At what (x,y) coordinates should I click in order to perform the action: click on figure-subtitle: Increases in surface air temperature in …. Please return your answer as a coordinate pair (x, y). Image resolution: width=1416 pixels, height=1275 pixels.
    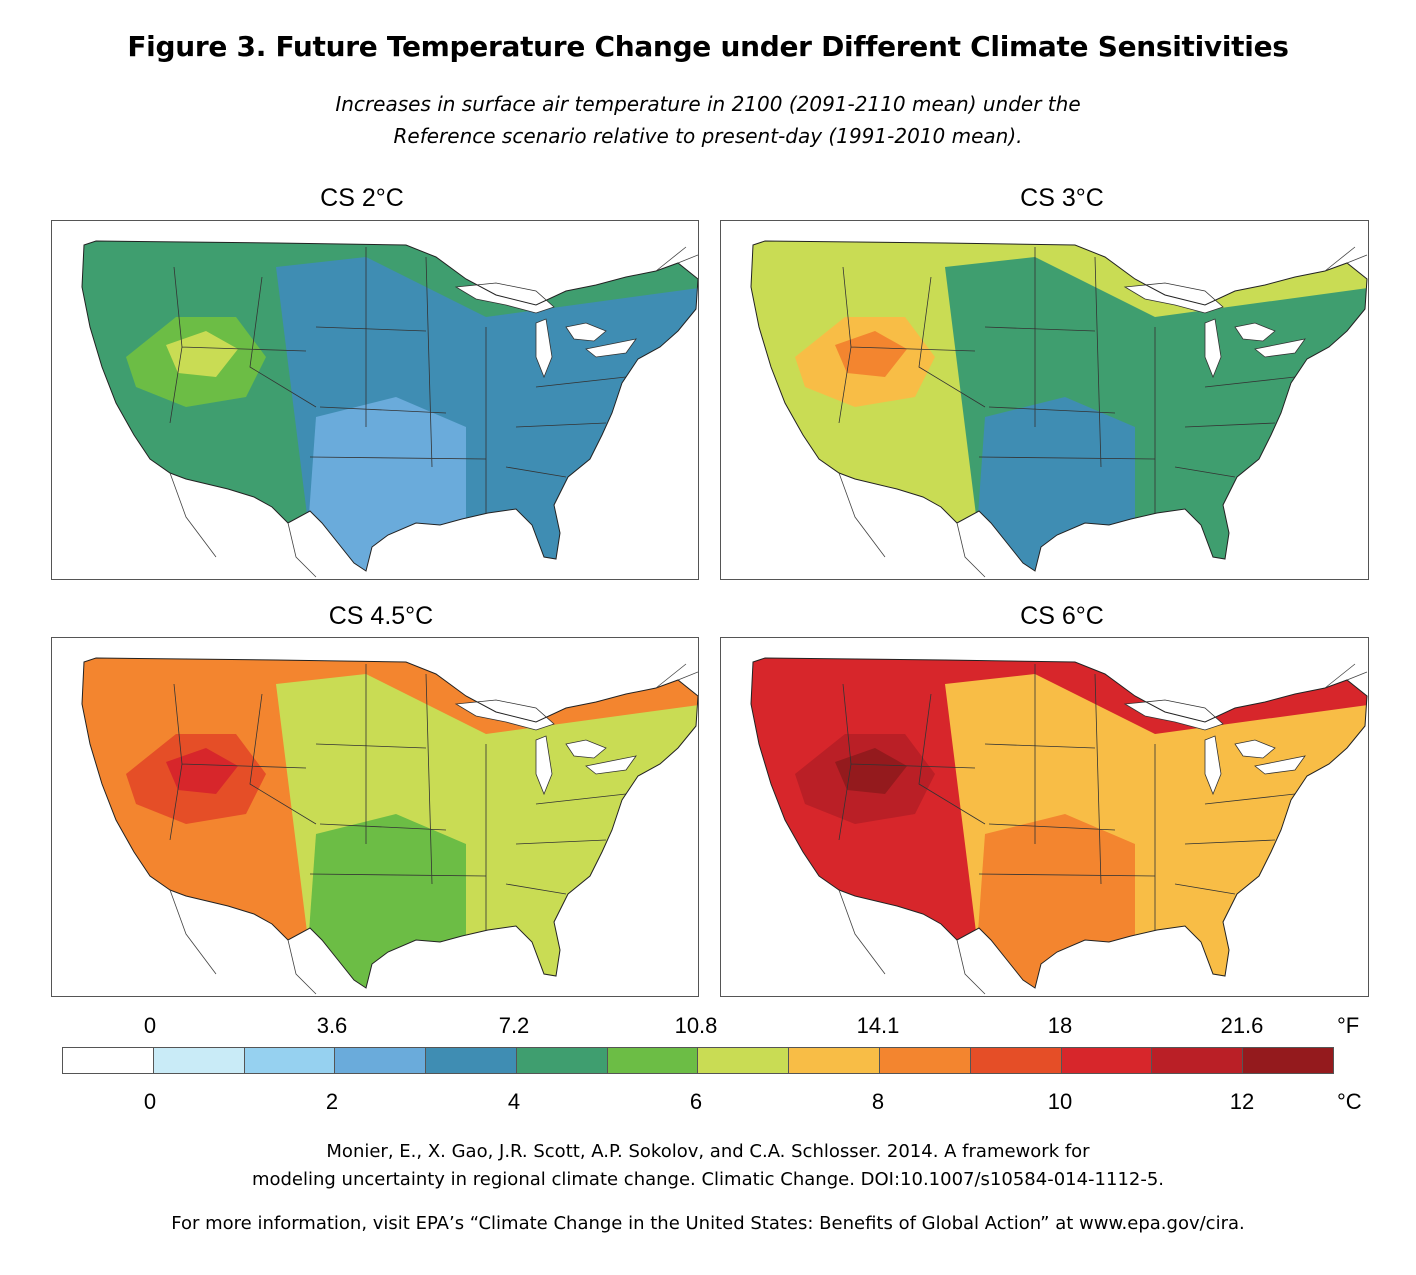
    Looking at the image, I should click on (708, 120).